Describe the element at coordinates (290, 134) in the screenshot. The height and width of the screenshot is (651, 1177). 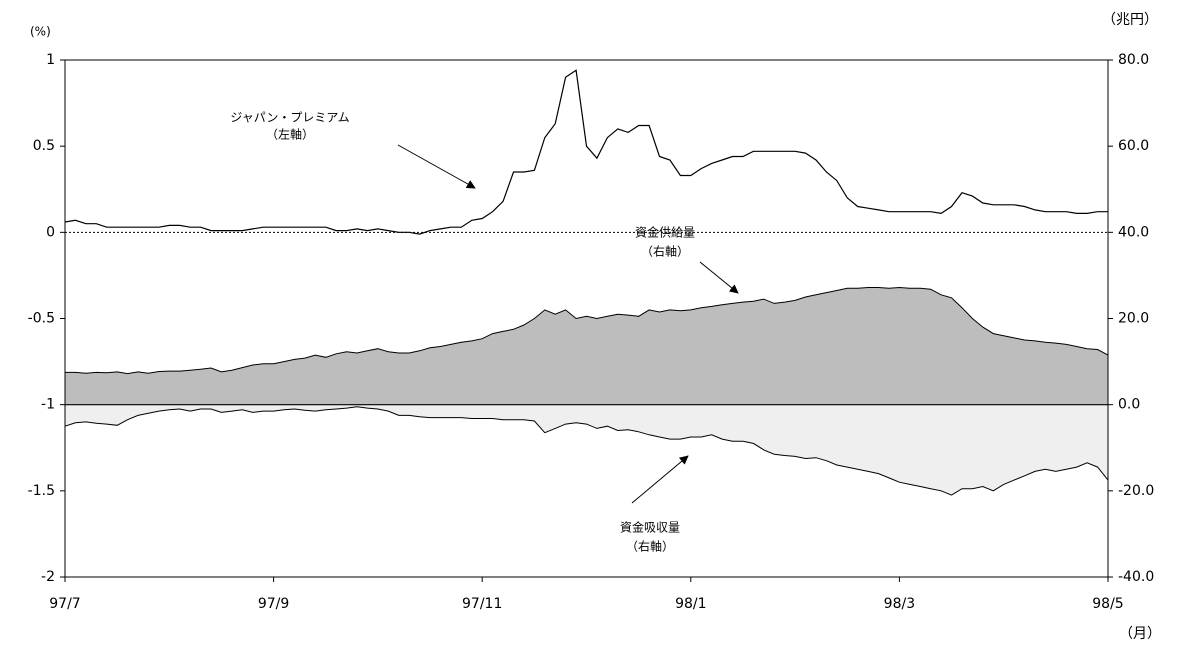
I see `annotation: （左軸）` at that location.